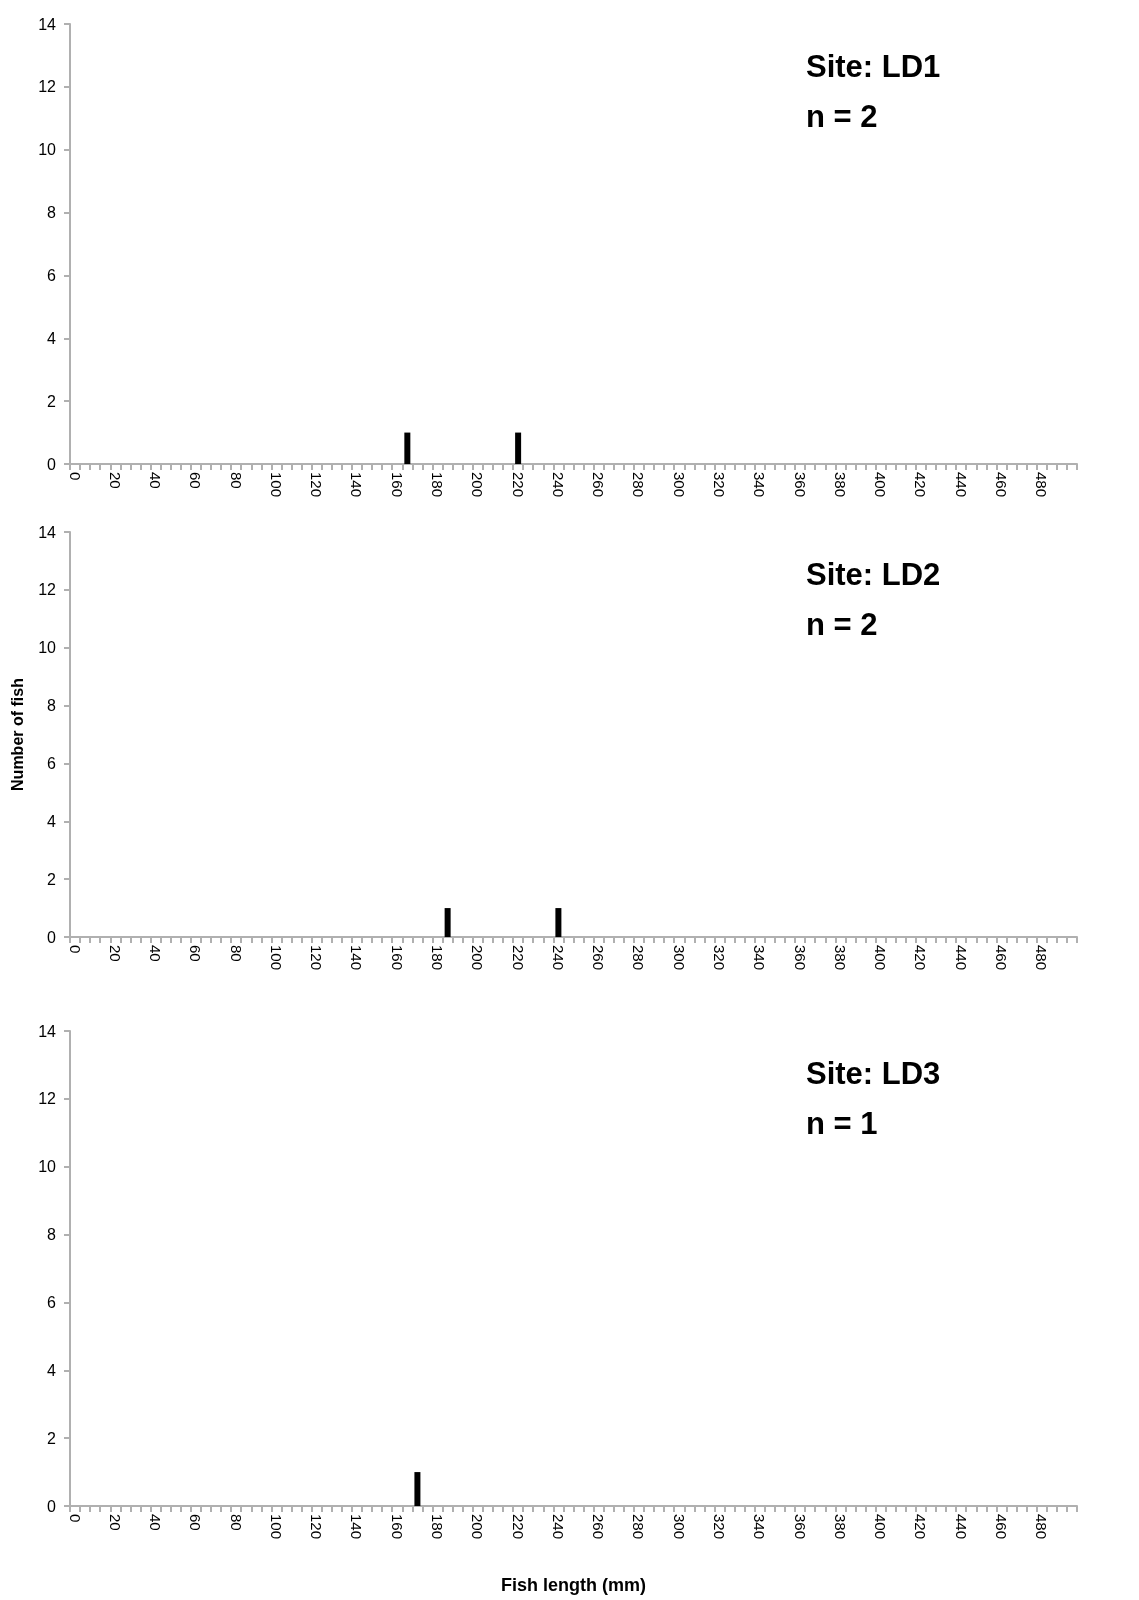  Describe the element at coordinates (573, 1585) in the screenshot. I see `x-axis-title: Fish length (mm)` at that location.